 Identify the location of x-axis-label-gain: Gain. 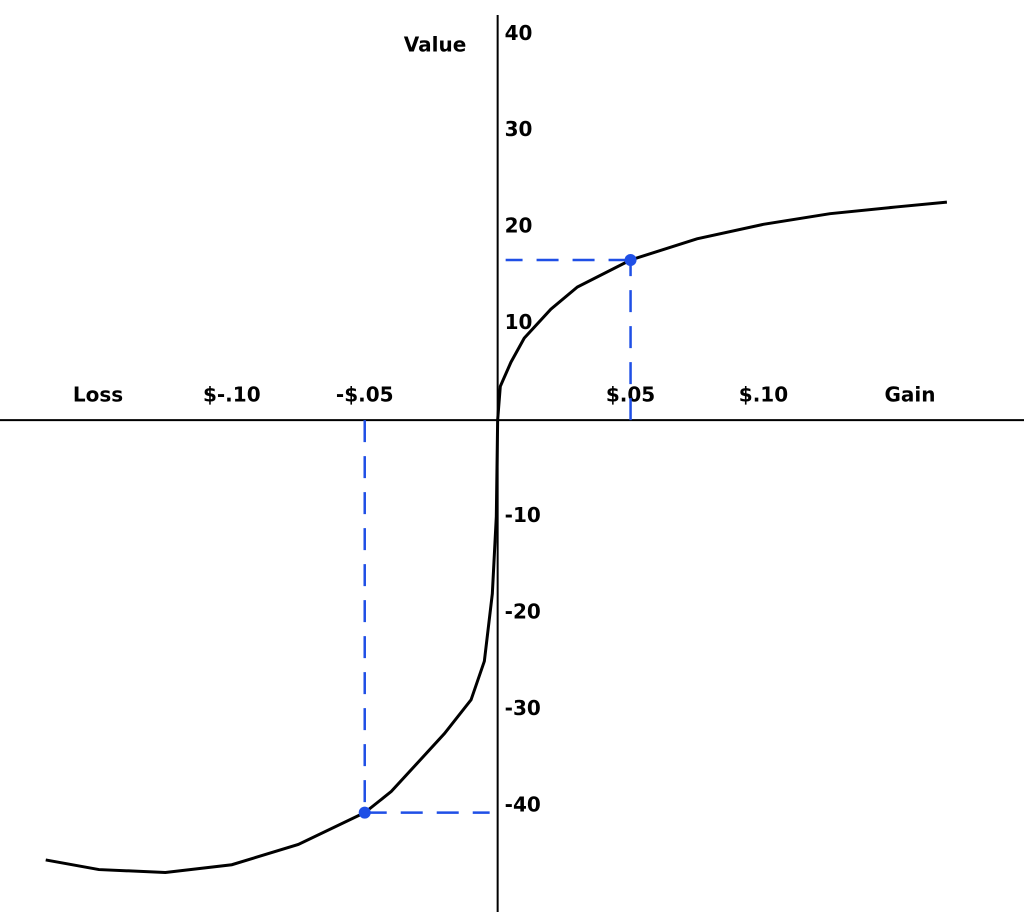
(909, 395).